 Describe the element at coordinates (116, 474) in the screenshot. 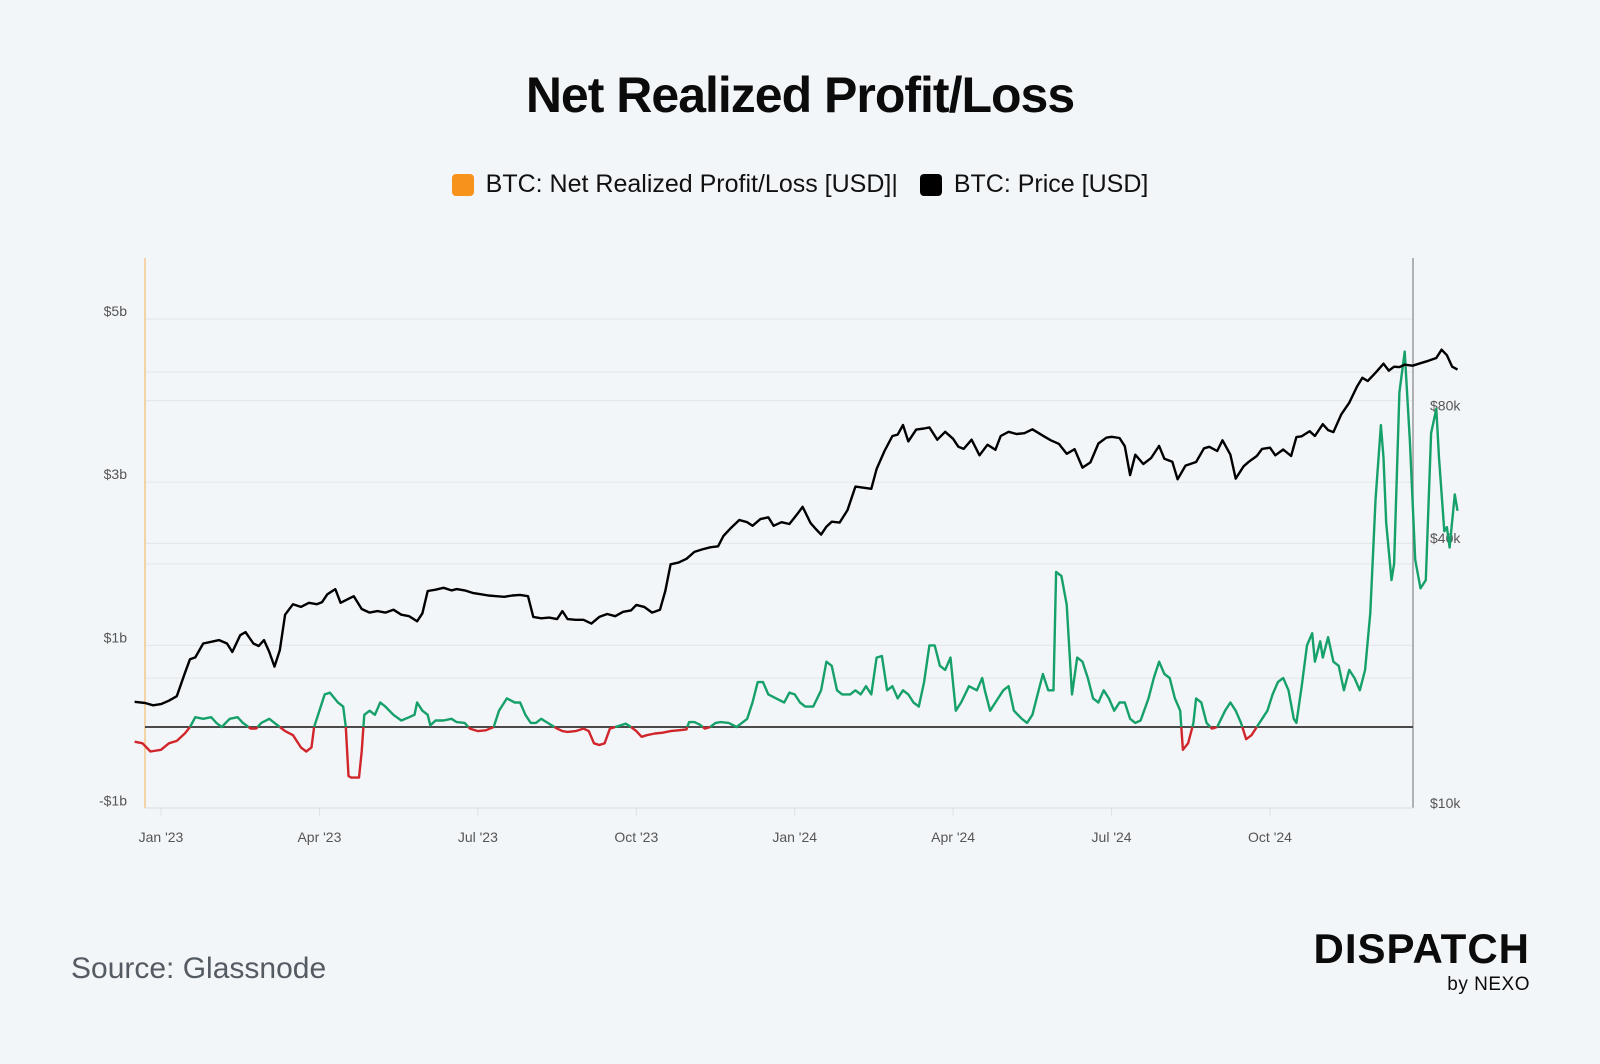

I see `left-y-tick-label: $3b` at that location.